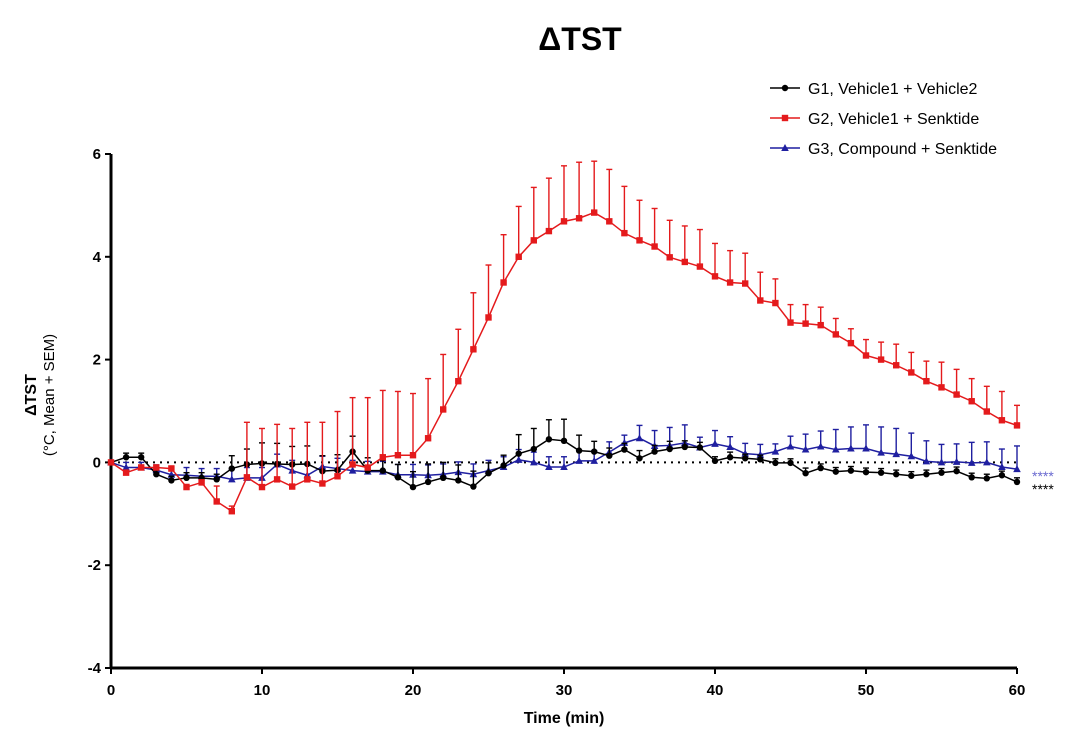 The width and height of the screenshot is (1080, 746). I want to click on y-tick-label: 4, so click(97, 257).